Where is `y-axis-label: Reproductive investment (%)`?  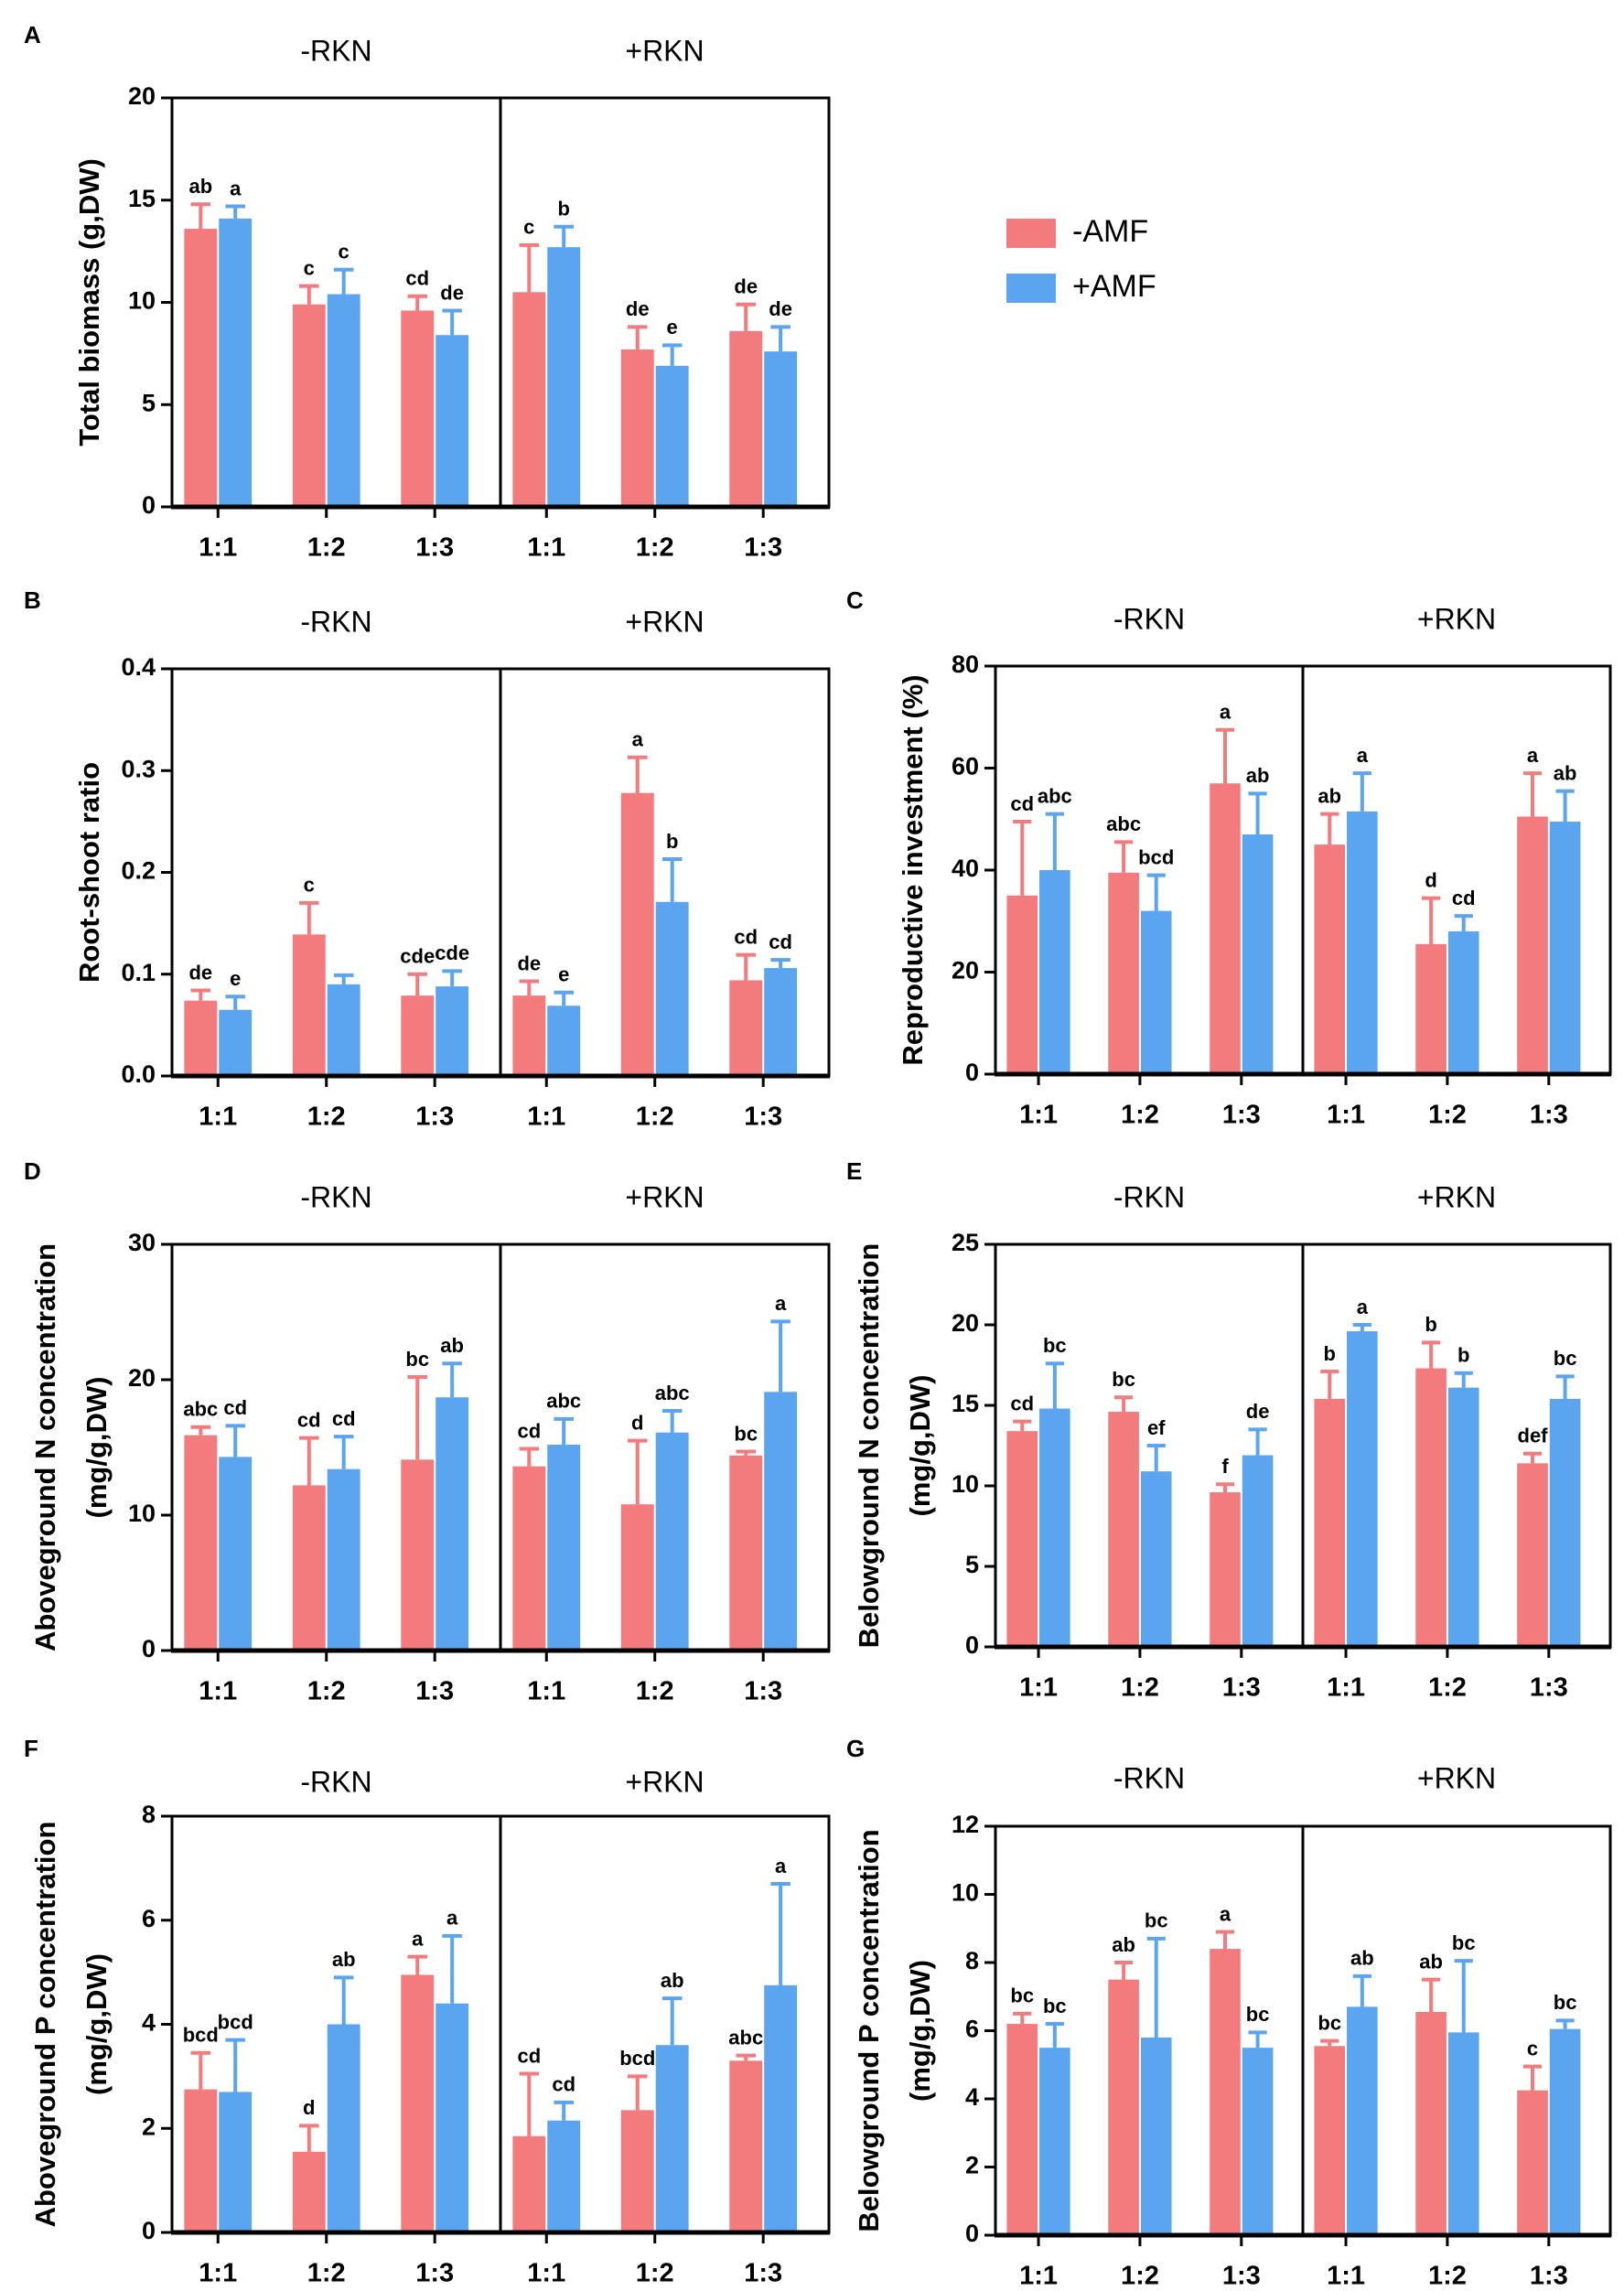 y-axis-label: Reproductive investment (%) is located at coordinates (913, 870).